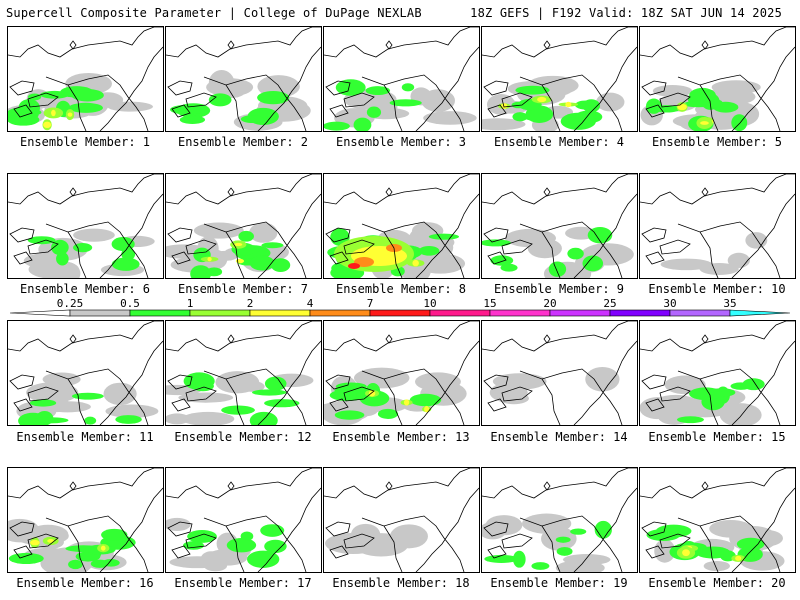 The image size is (800, 600). Describe the element at coordinates (401, 437) in the screenshot. I see `member-caption: Ensemble Member: 13` at that location.